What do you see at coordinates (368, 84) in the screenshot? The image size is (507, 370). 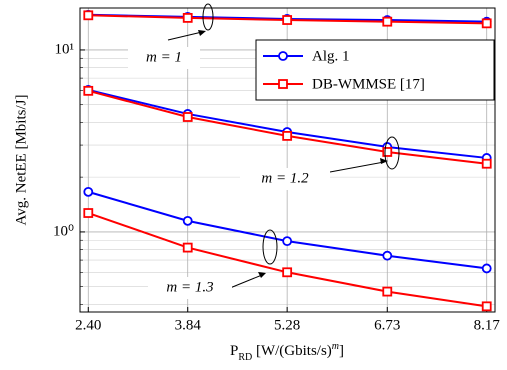 I see `legend-label: DB-WMMSE [17]` at bounding box center [368, 84].